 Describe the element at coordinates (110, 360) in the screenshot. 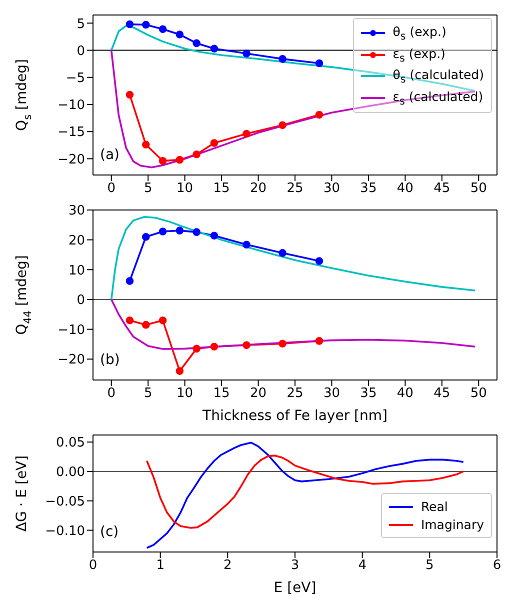

I see `annotation: (b)` at that location.